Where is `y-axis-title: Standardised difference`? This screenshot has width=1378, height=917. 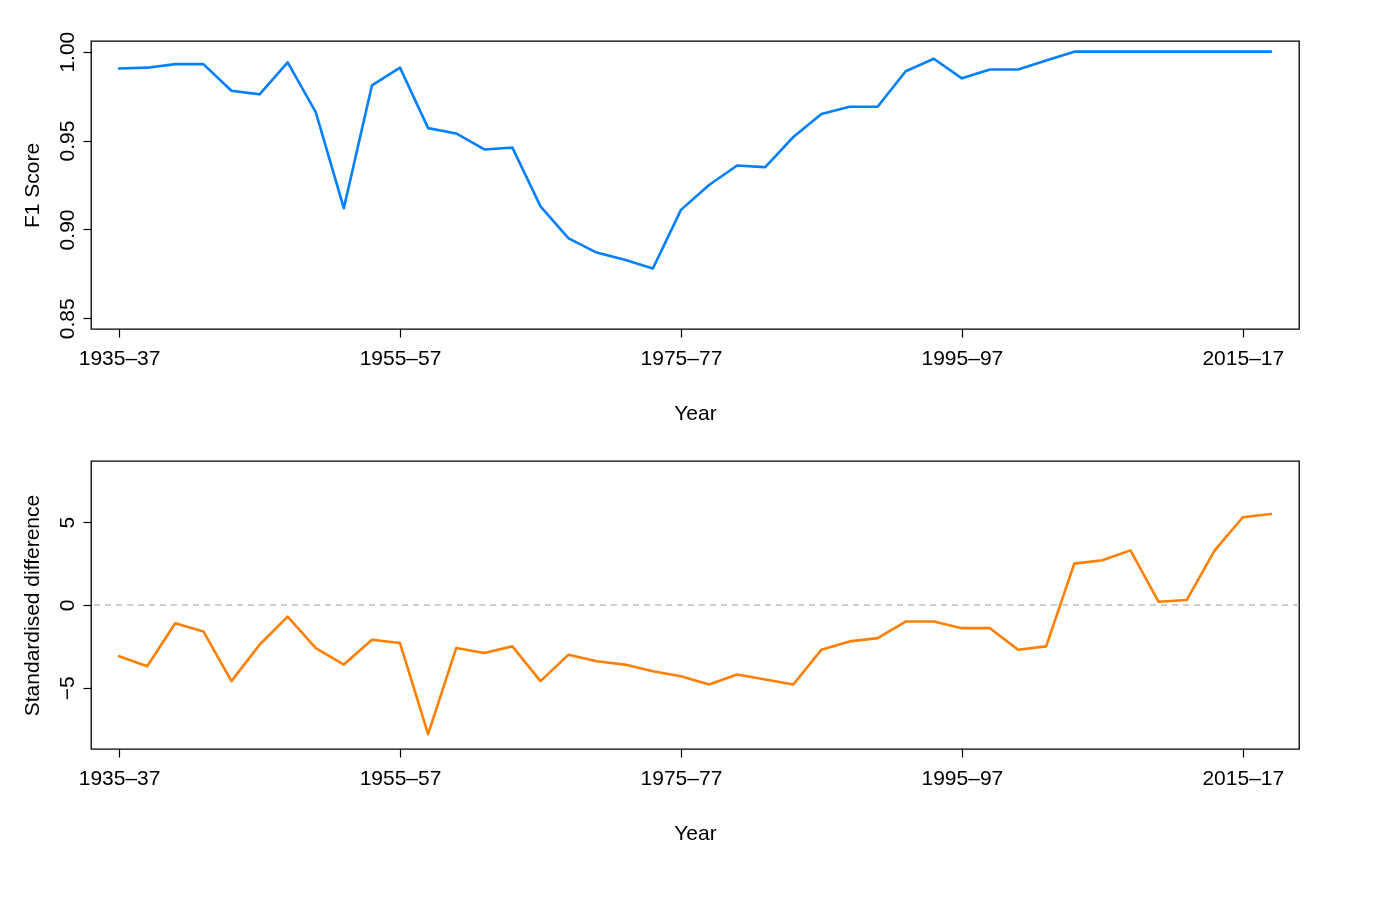 y-axis-title: Standardised difference is located at coordinates (31, 605).